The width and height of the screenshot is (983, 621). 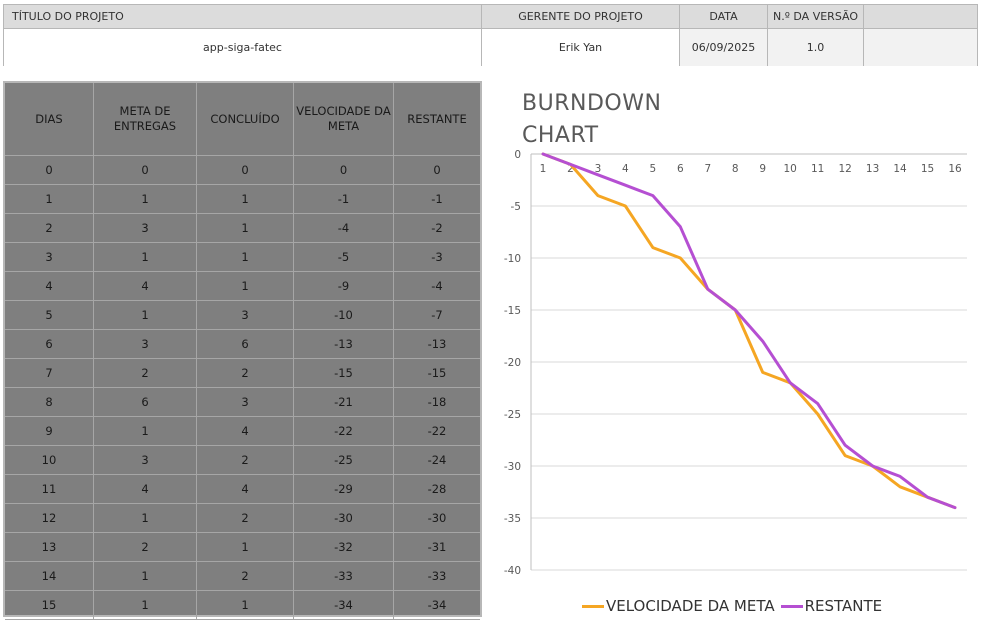 I want to click on cell-velocidade: -25, so click(x=344, y=460).